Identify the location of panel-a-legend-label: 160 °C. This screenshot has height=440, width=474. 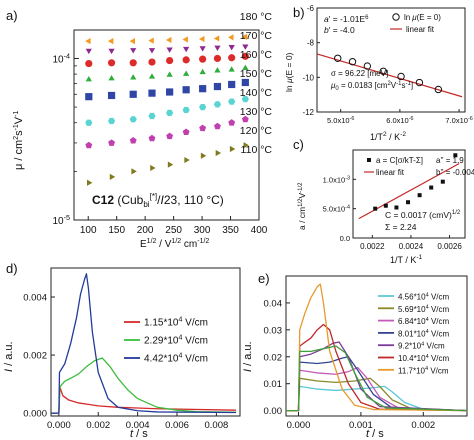
(256, 55).